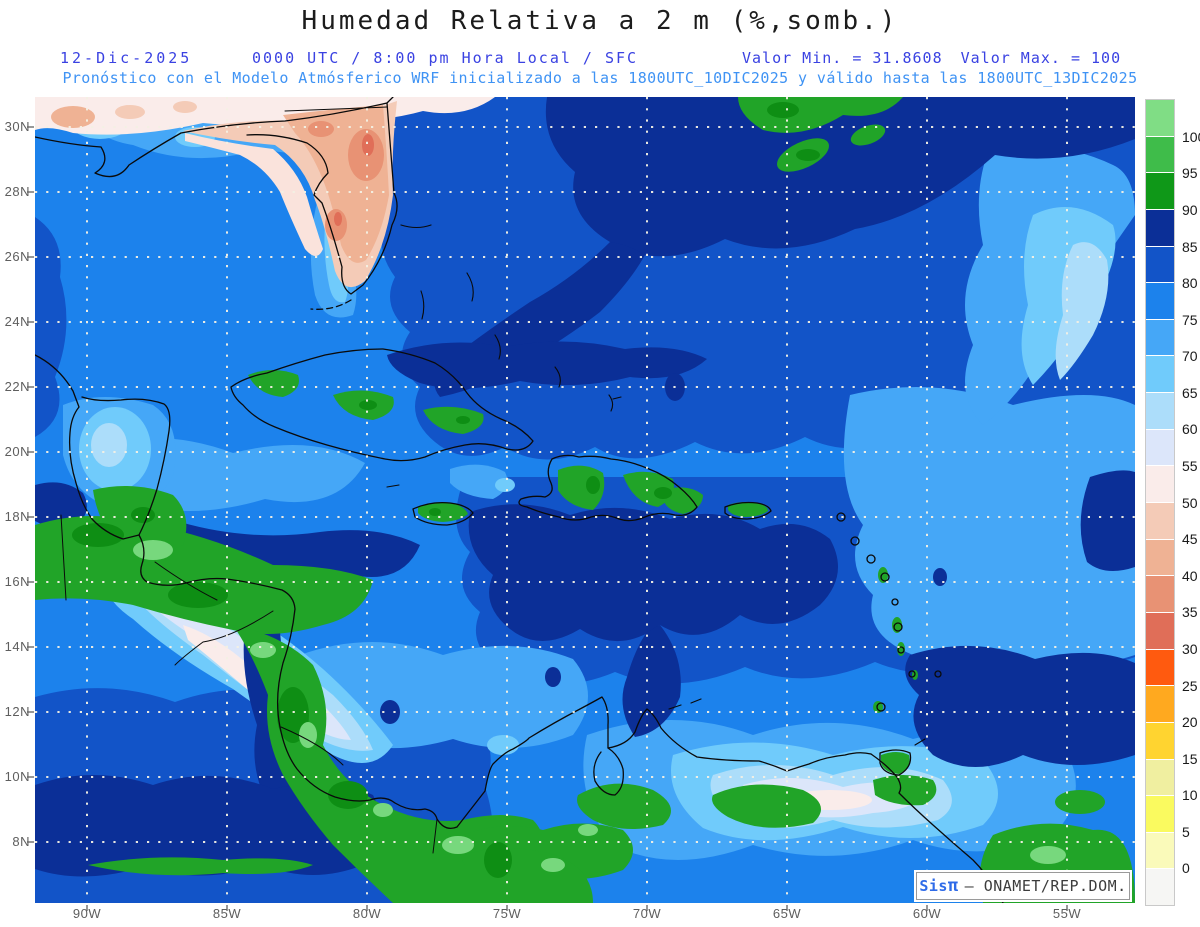 The height and width of the screenshot is (927, 1200). What do you see at coordinates (1190, 466) in the screenshot?
I see `colorbar-tick: 55` at bounding box center [1190, 466].